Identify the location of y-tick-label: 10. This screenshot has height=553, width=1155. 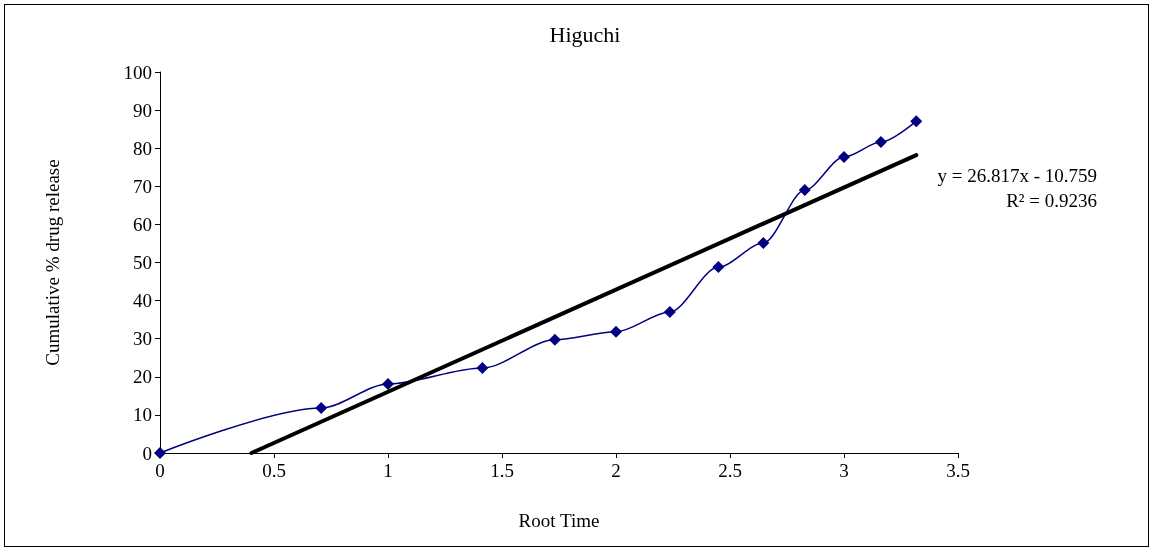
(142, 415).